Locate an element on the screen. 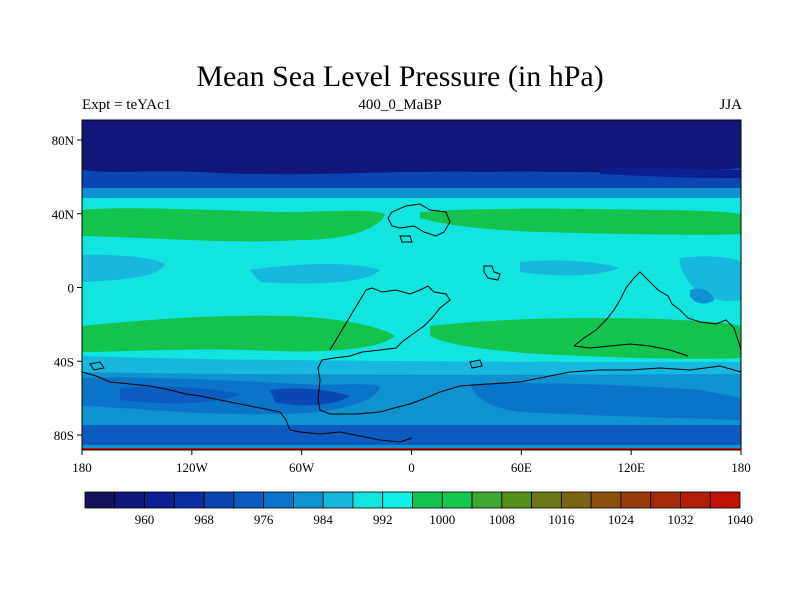 The image size is (800, 600). tropical-low-africa is located at coordinates (570, 268).